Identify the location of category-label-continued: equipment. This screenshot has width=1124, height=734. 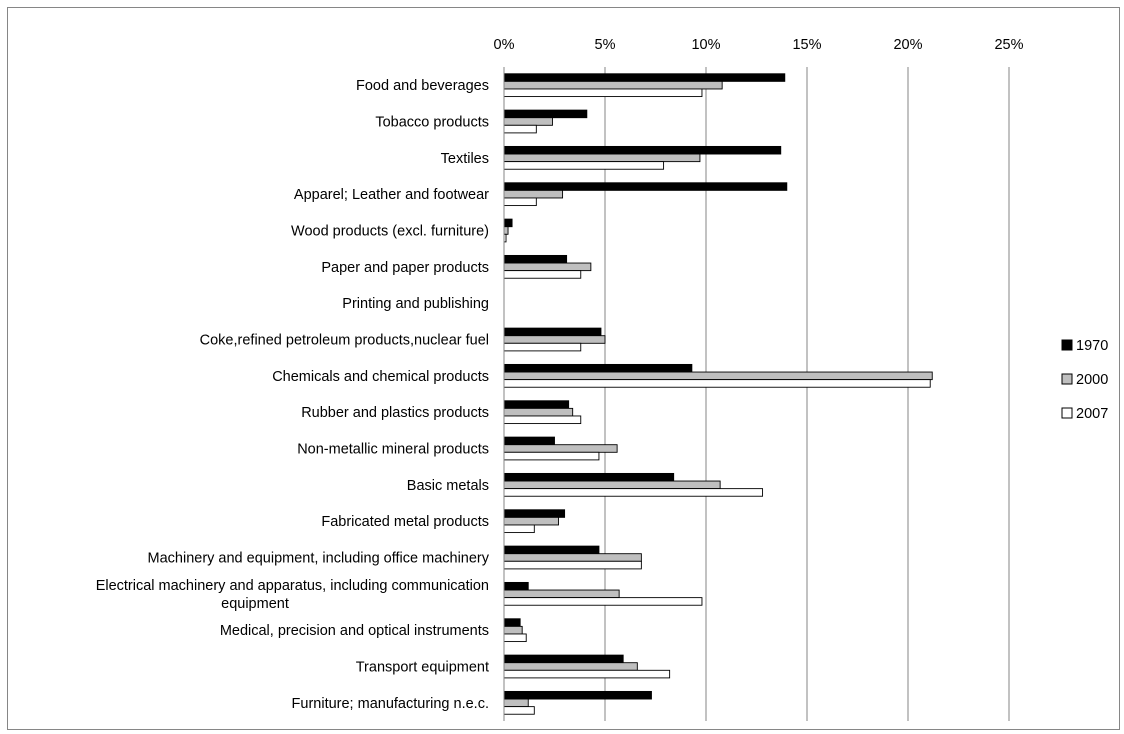
(255, 604).